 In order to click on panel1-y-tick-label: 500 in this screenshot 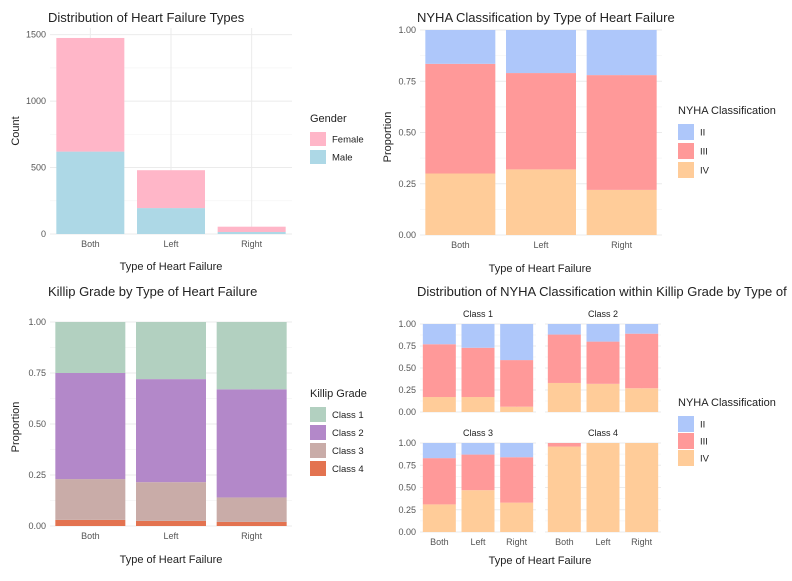, I will do `click(38, 168)`.